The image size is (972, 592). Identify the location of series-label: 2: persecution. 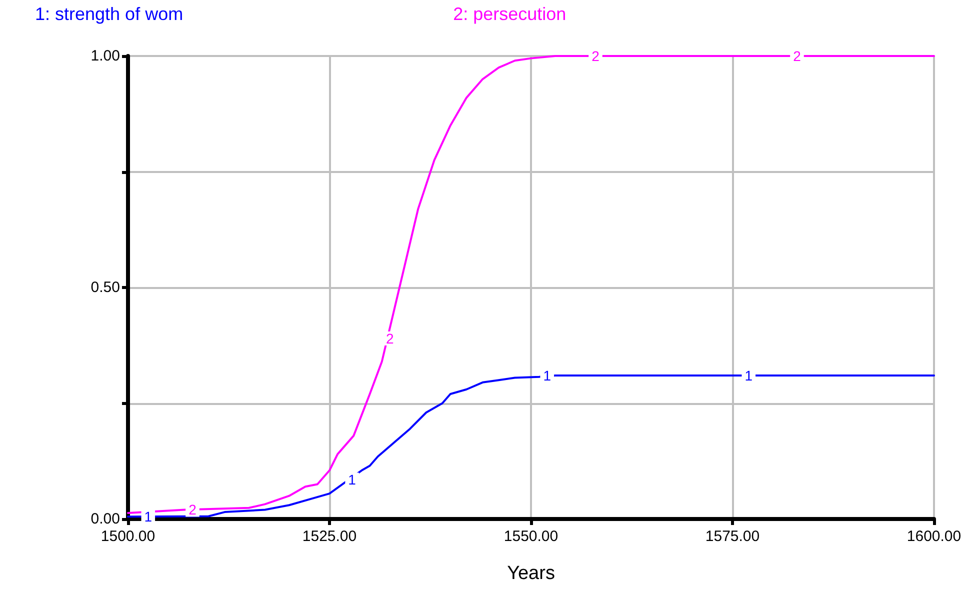
(509, 14).